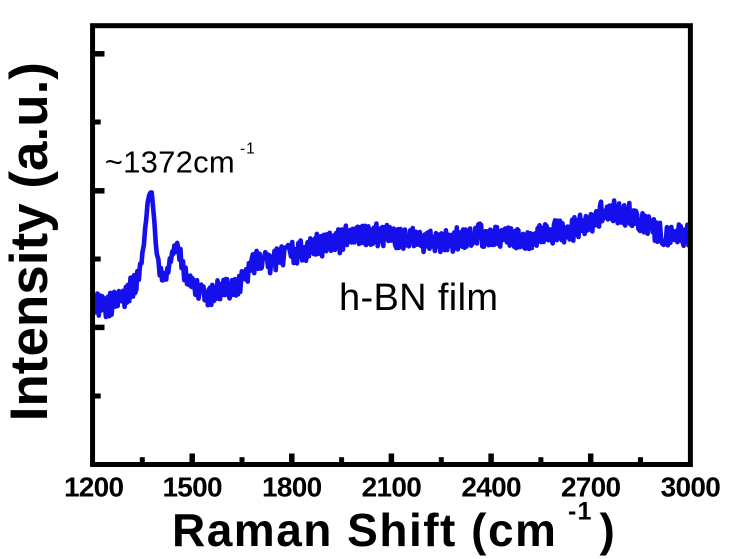  Describe the element at coordinates (691, 486) in the screenshot. I see `svg-text: 3000` at that location.